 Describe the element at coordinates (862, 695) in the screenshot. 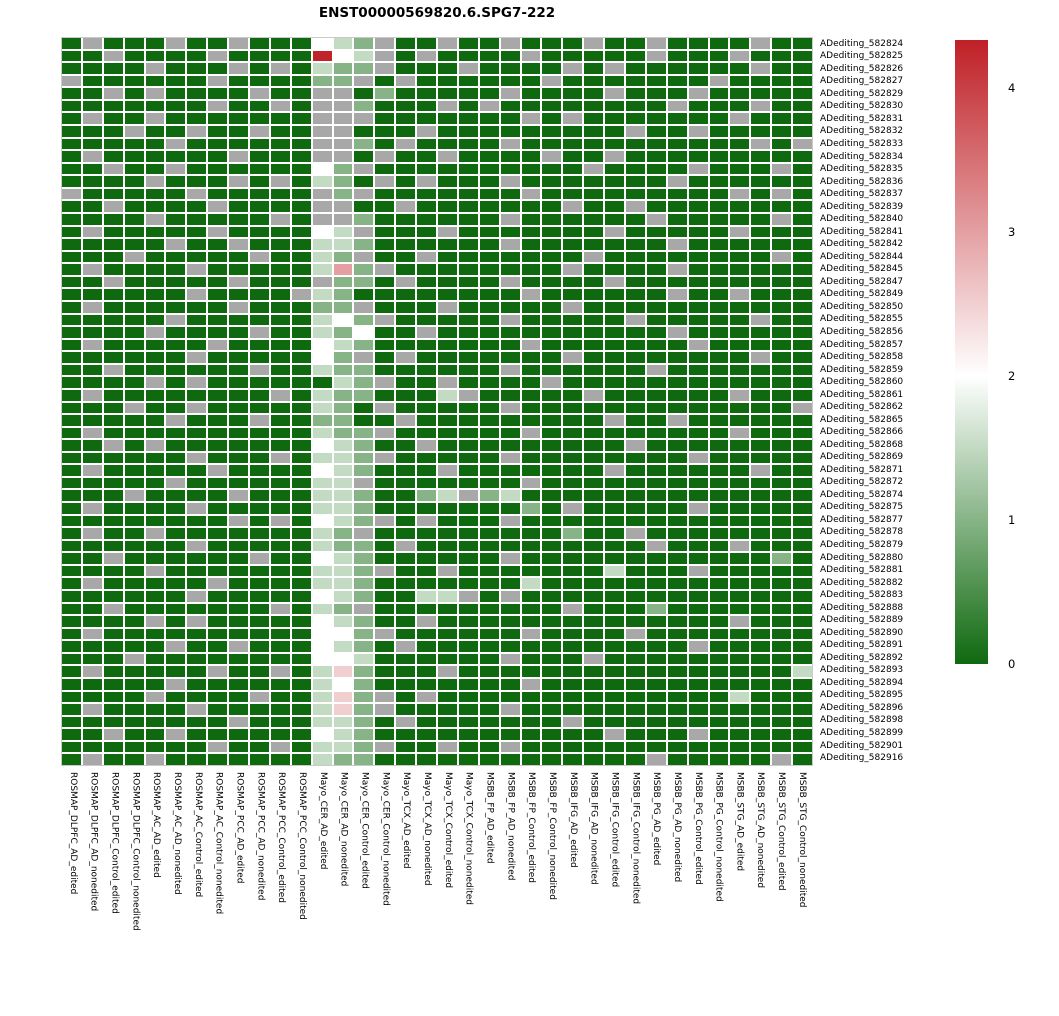

I see `row-label: ADediting_582895` at that location.